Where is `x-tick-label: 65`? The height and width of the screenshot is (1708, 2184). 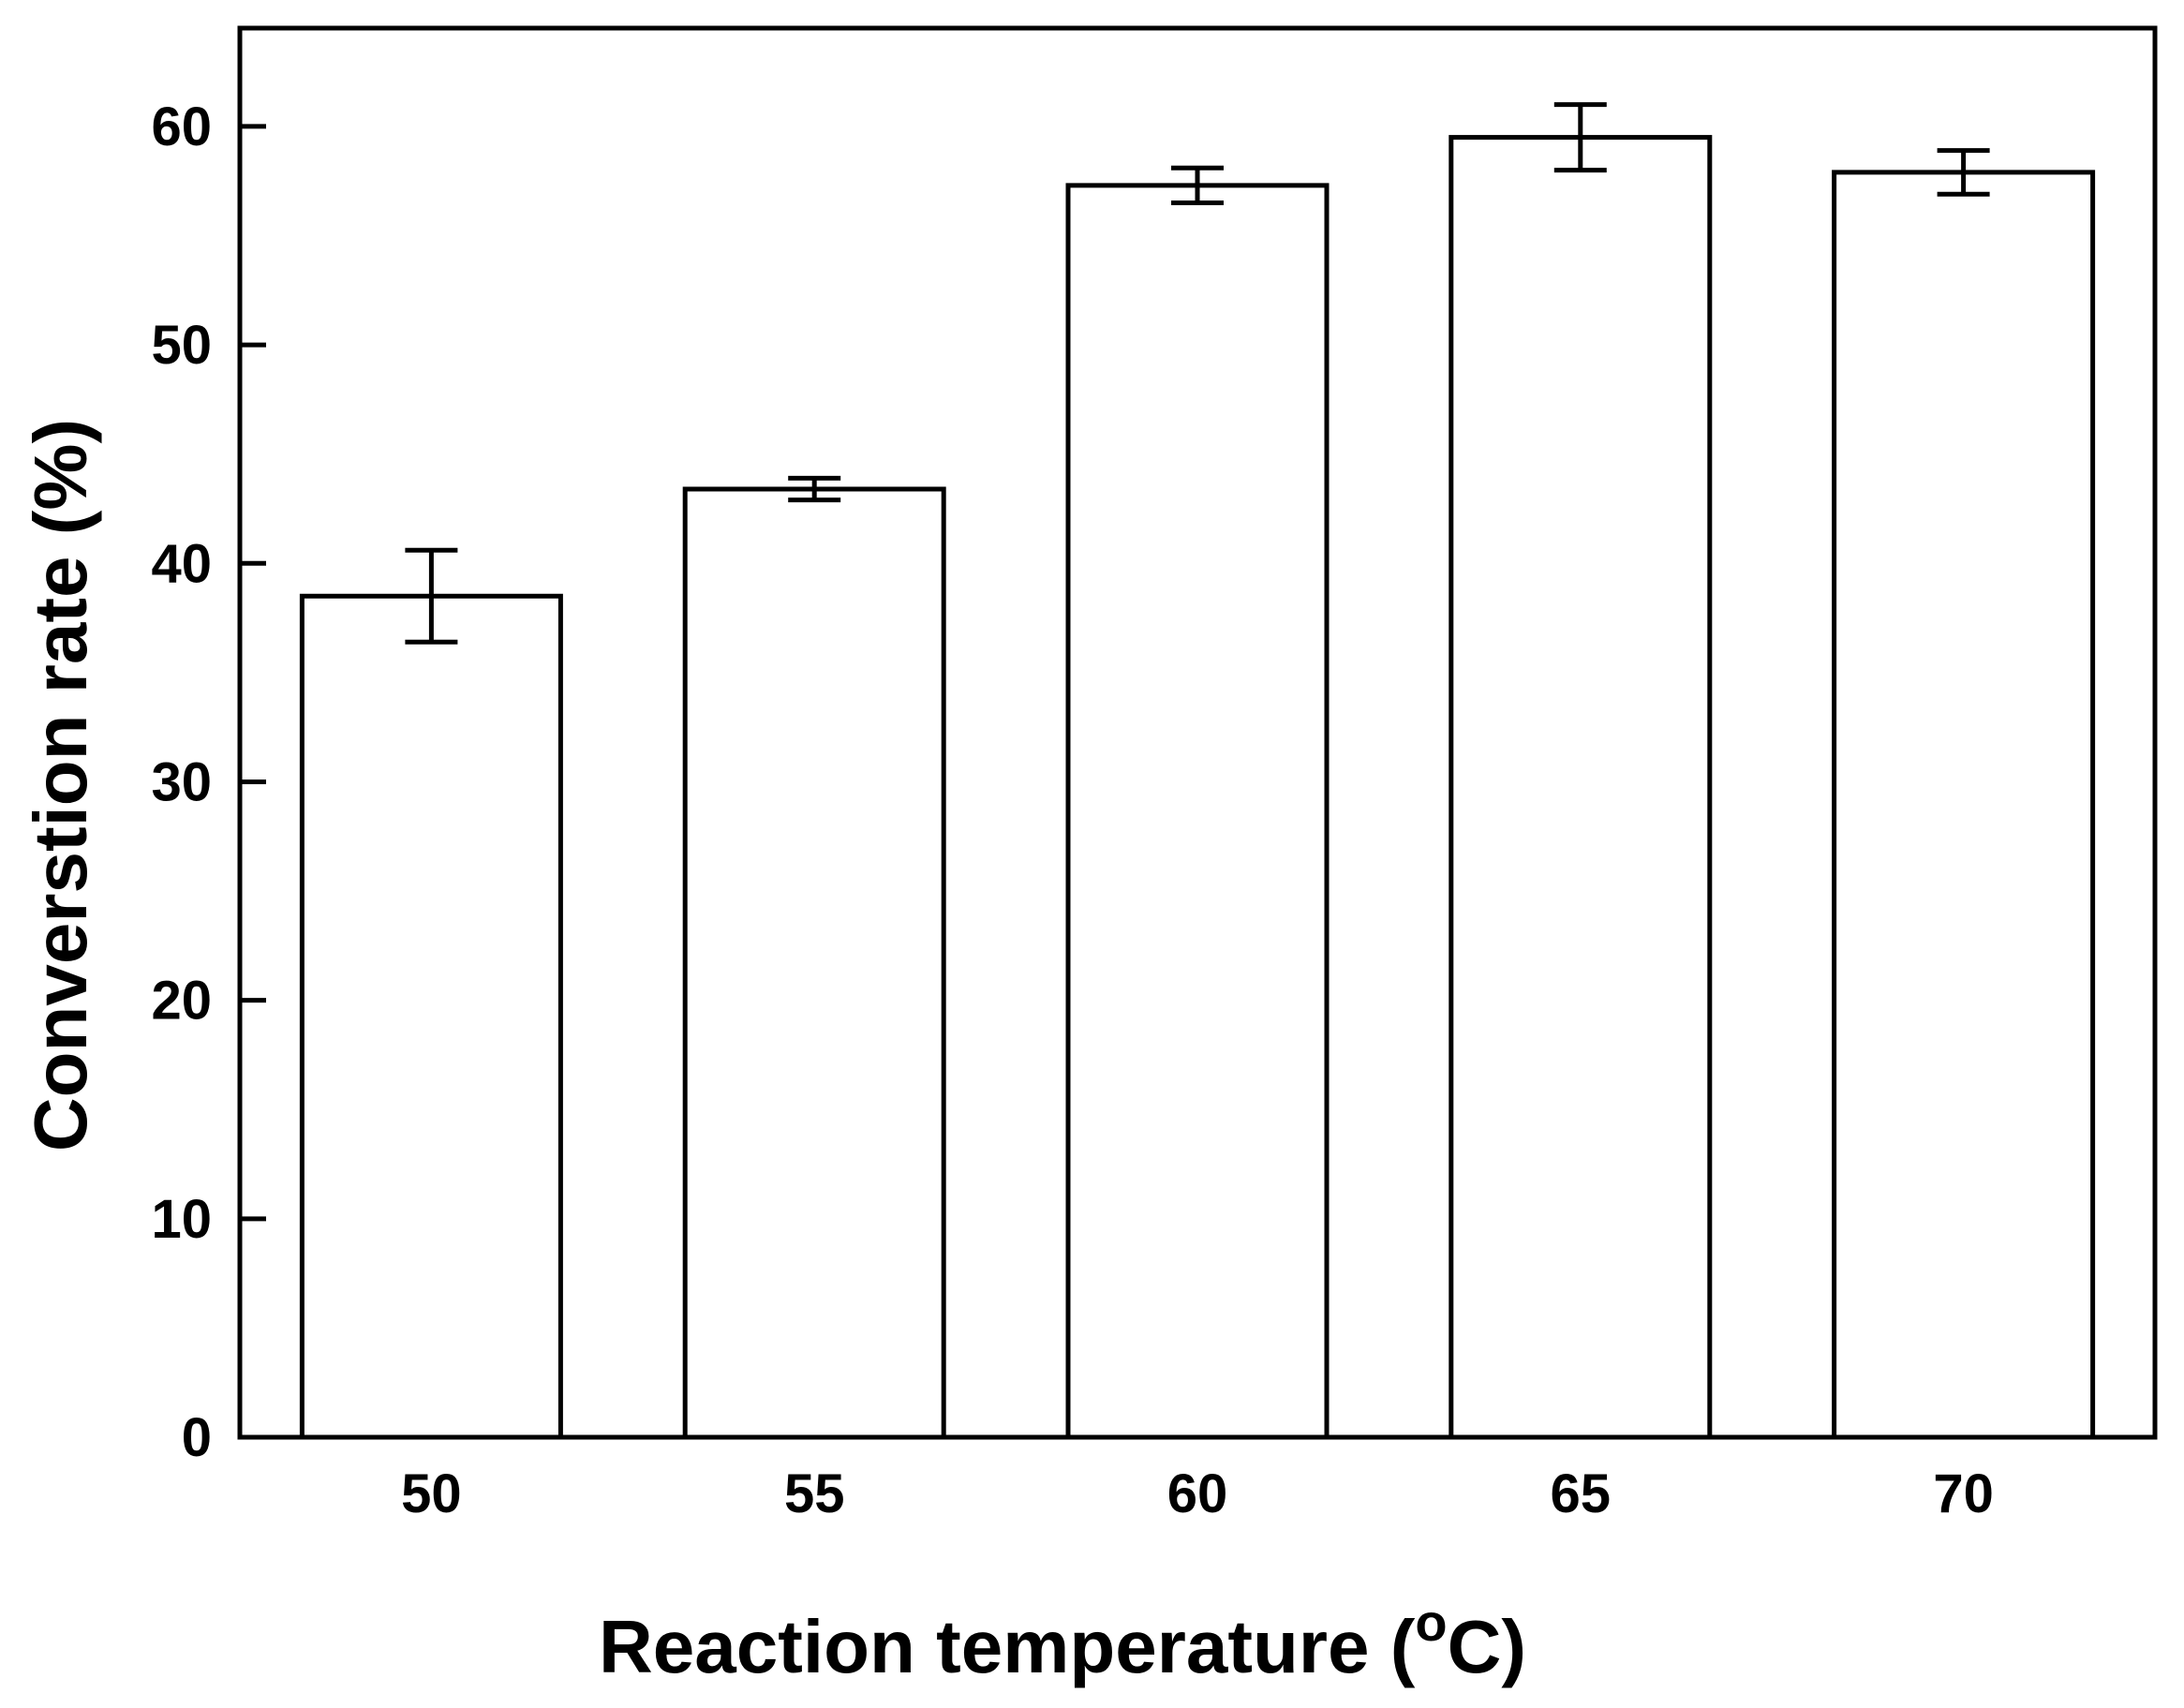
x-tick-label: 65 is located at coordinates (1581, 1493).